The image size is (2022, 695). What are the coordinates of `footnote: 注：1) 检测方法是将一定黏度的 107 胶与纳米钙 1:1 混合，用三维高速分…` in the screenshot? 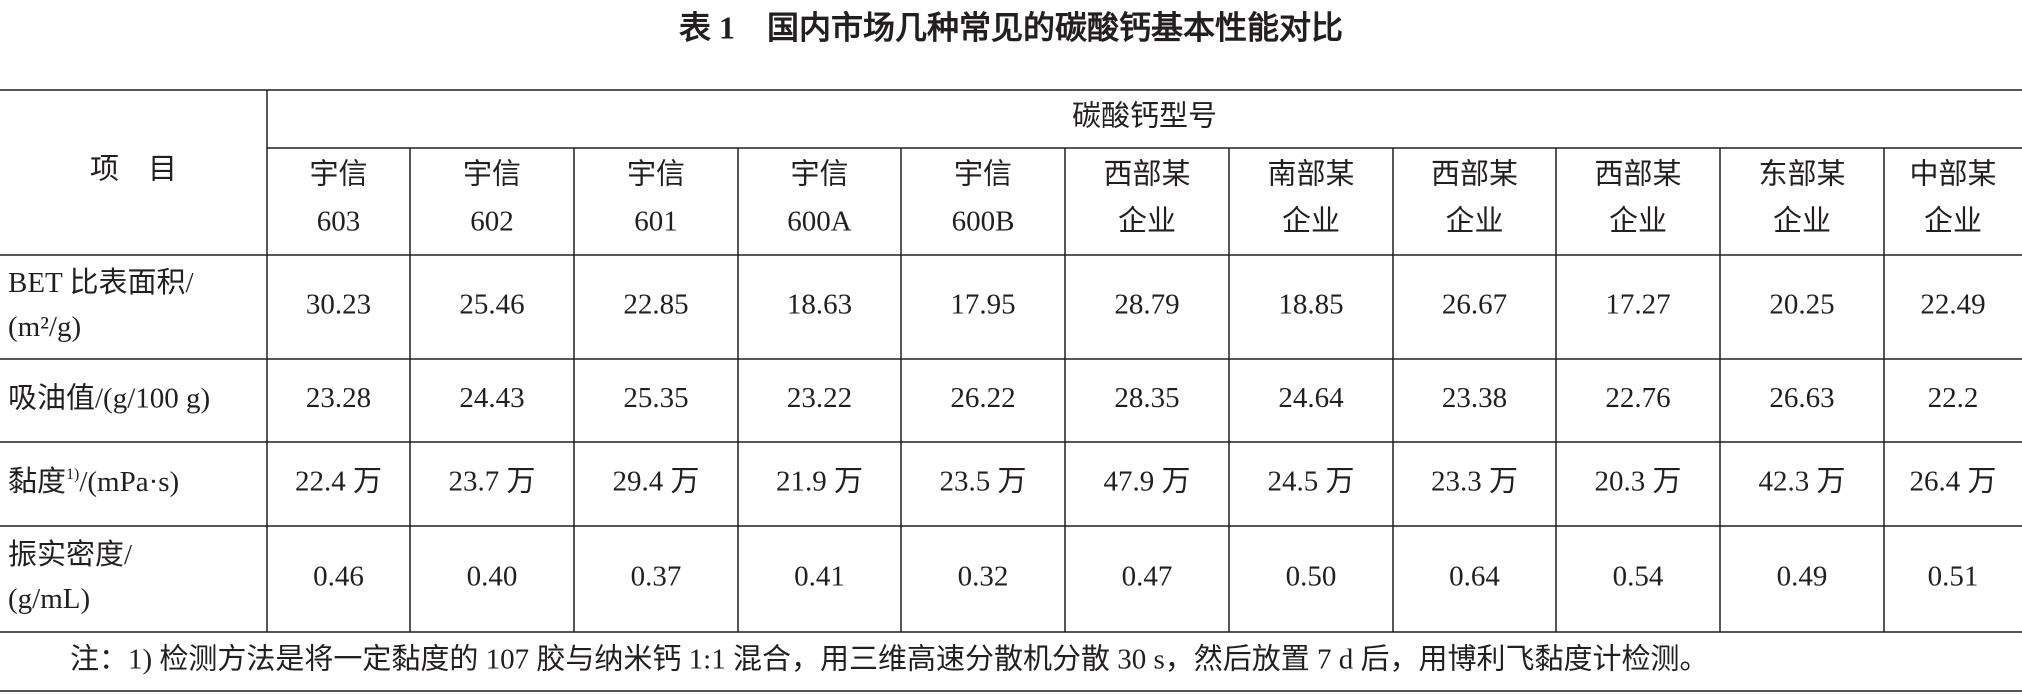 It's located at (889, 659).